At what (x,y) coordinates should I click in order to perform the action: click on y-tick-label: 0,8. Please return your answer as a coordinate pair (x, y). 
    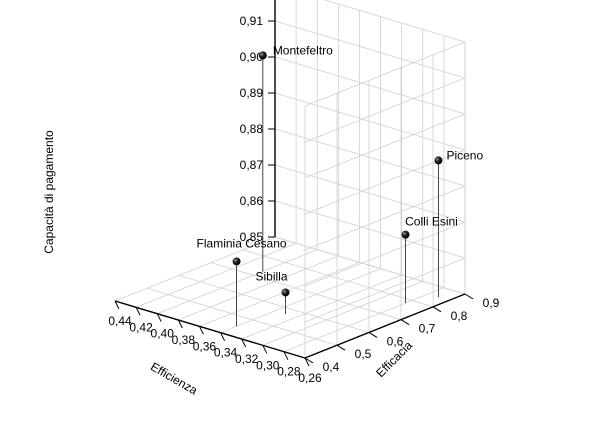
    Looking at the image, I should click on (459, 316).